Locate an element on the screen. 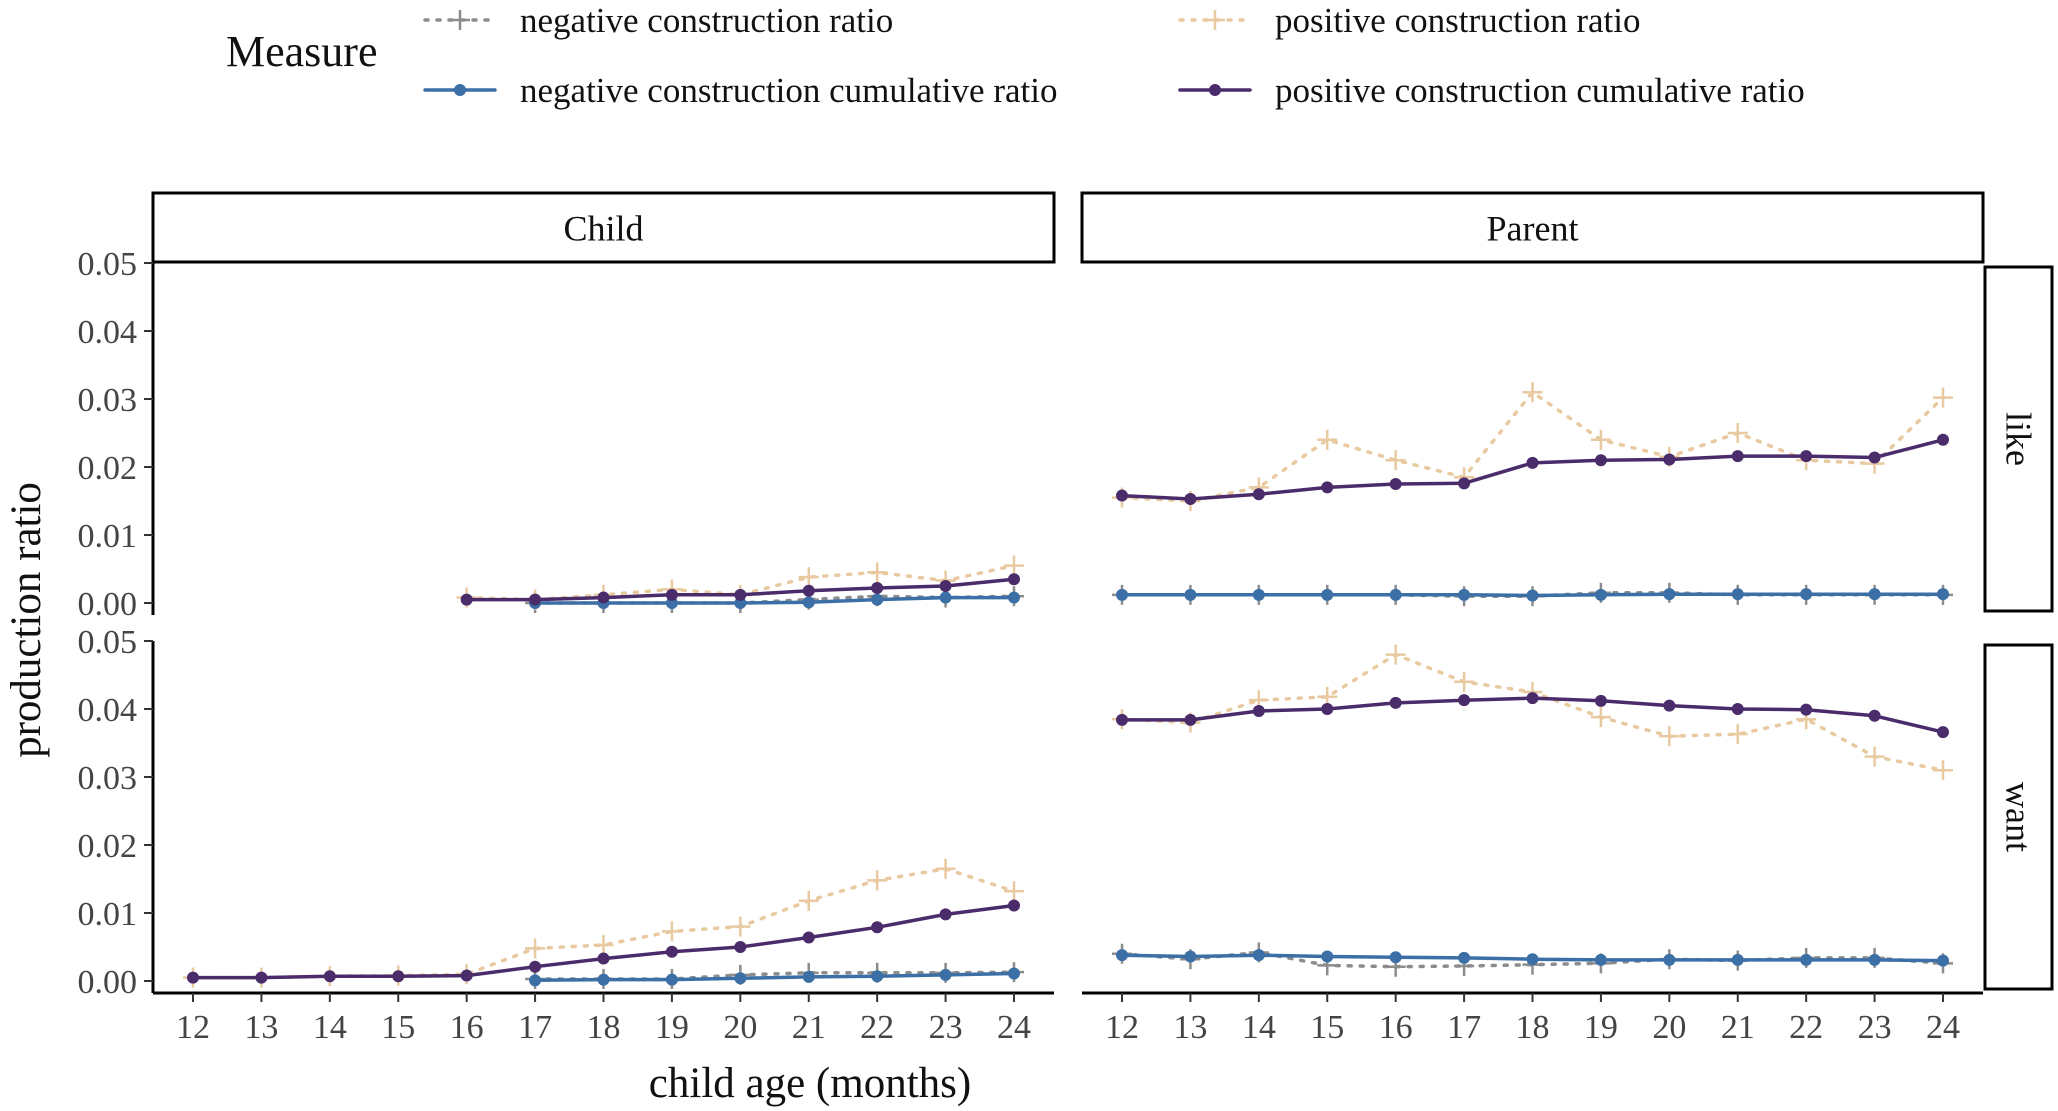 This screenshot has height=1111, width=2058. x-tick-label: 17 is located at coordinates (535, 1027).